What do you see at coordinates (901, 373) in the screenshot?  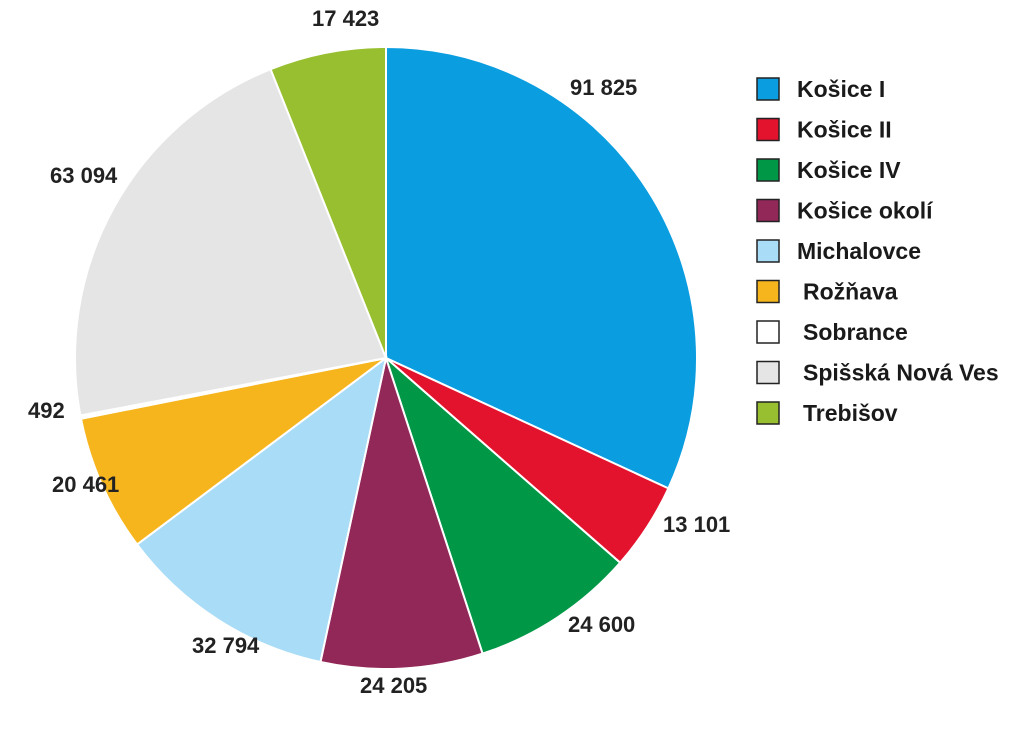 I see `legend-label-spisska-nova-ves: Spišská Nová Ves` at bounding box center [901, 373].